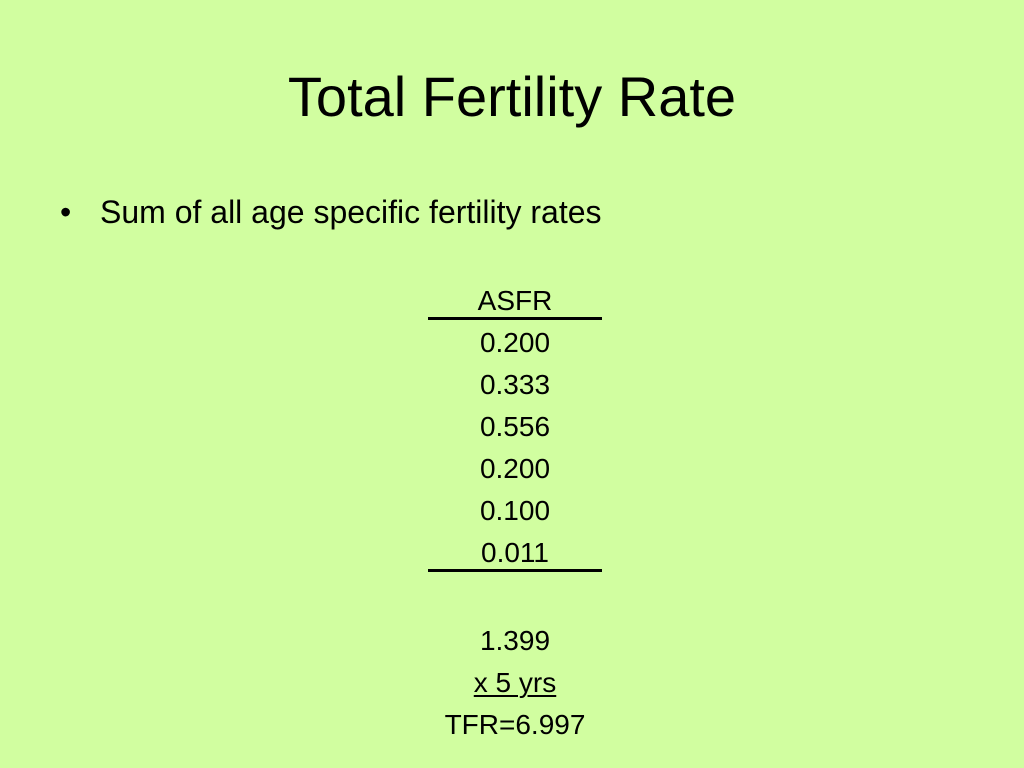 This screenshot has width=1024, height=768. What do you see at coordinates (351, 212) in the screenshot?
I see `bullet-text: Sum of all age specific fertility rates` at bounding box center [351, 212].